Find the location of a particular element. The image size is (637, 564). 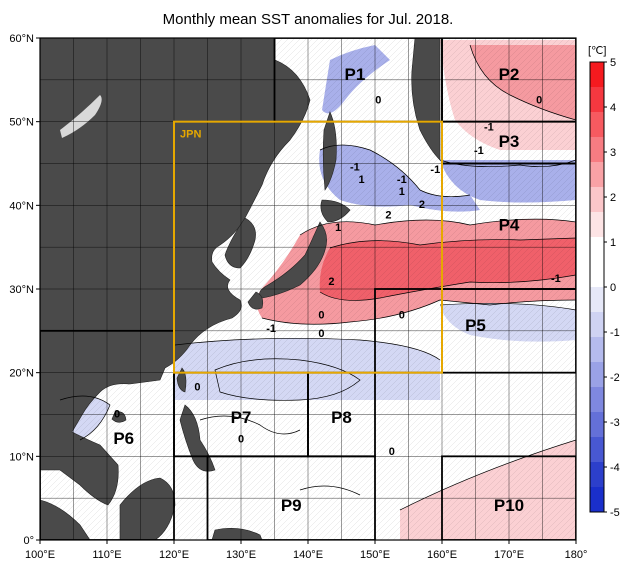

sakhalin is located at coordinates (329, 151).